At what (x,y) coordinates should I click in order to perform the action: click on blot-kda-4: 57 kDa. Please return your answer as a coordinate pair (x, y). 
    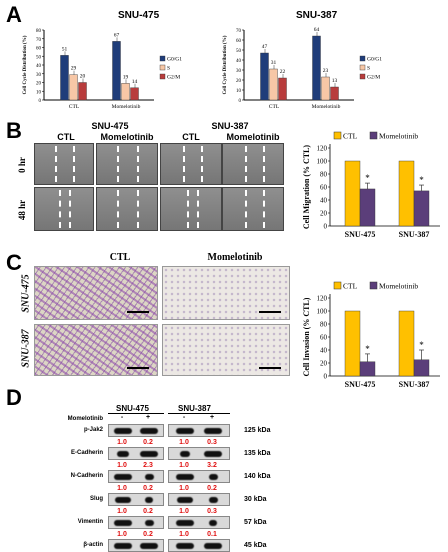
    Looking at the image, I should click on (255, 522).